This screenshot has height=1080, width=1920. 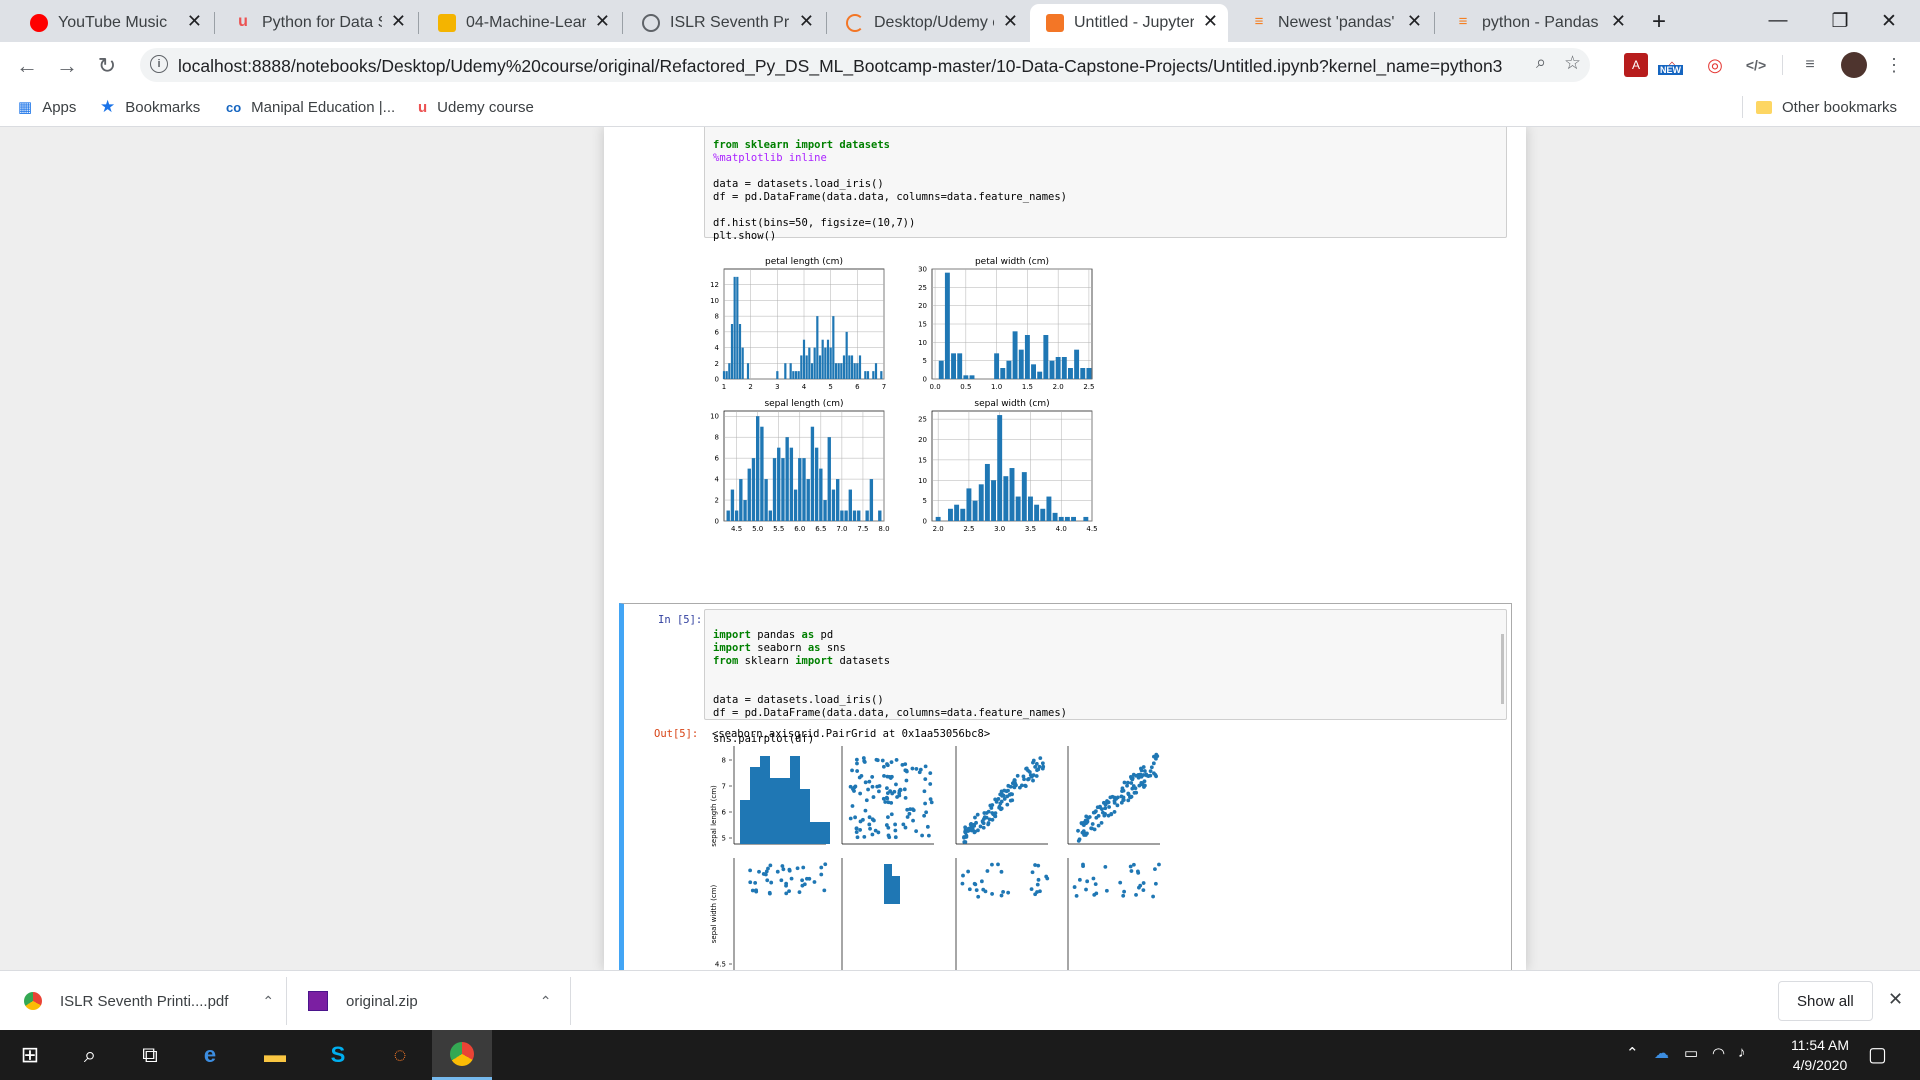 I want to click on windows-start-icon: ⊞, so click(x=30, y=1054).